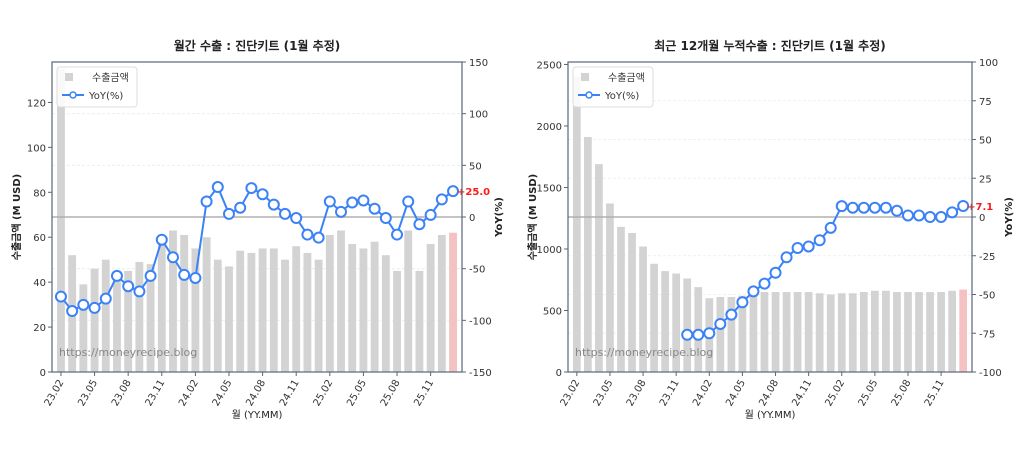 This screenshot has width=1024, height=452. What do you see at coordinates (552, 311) in the screenshot?
I see `y-tick-label: 500` at bounding box center [552, 311].